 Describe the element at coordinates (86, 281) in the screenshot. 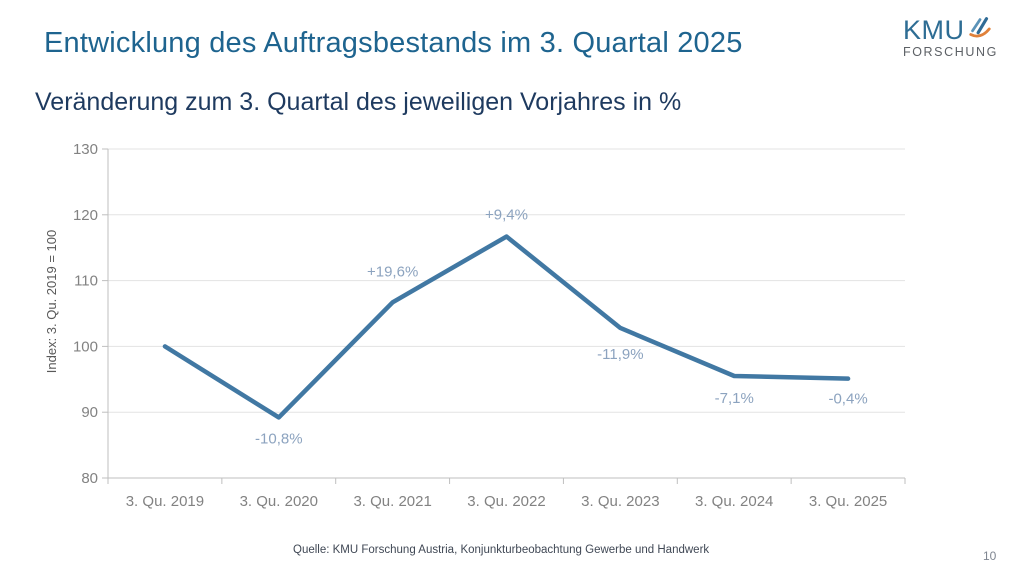

I see `y-tick-label: 110` at that location.